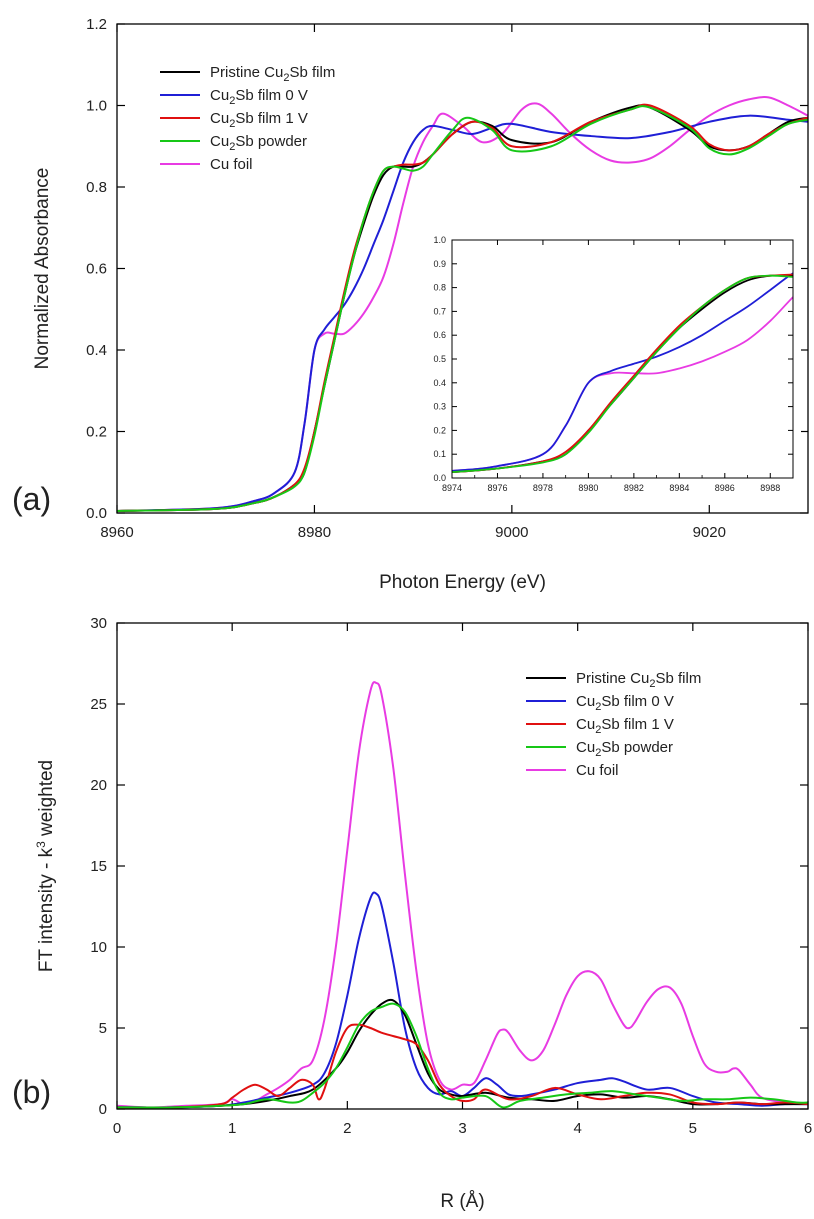 This screenshot has width=814, height=1219. I want to click on inset-y-tick-label: 0.7, so click(439, 311).